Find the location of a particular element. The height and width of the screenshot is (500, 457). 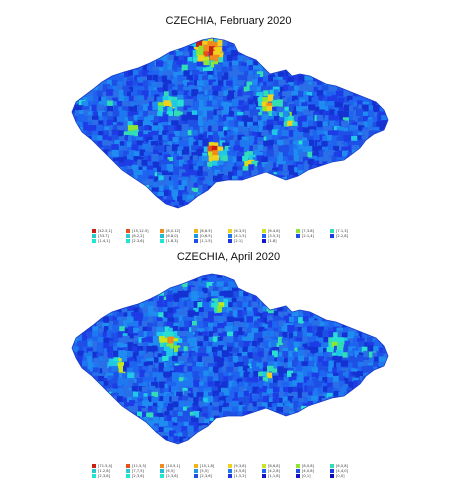

legend-entry: [6,0,8] [4,4,0] [0,0] is located at coordinates (347, 474).